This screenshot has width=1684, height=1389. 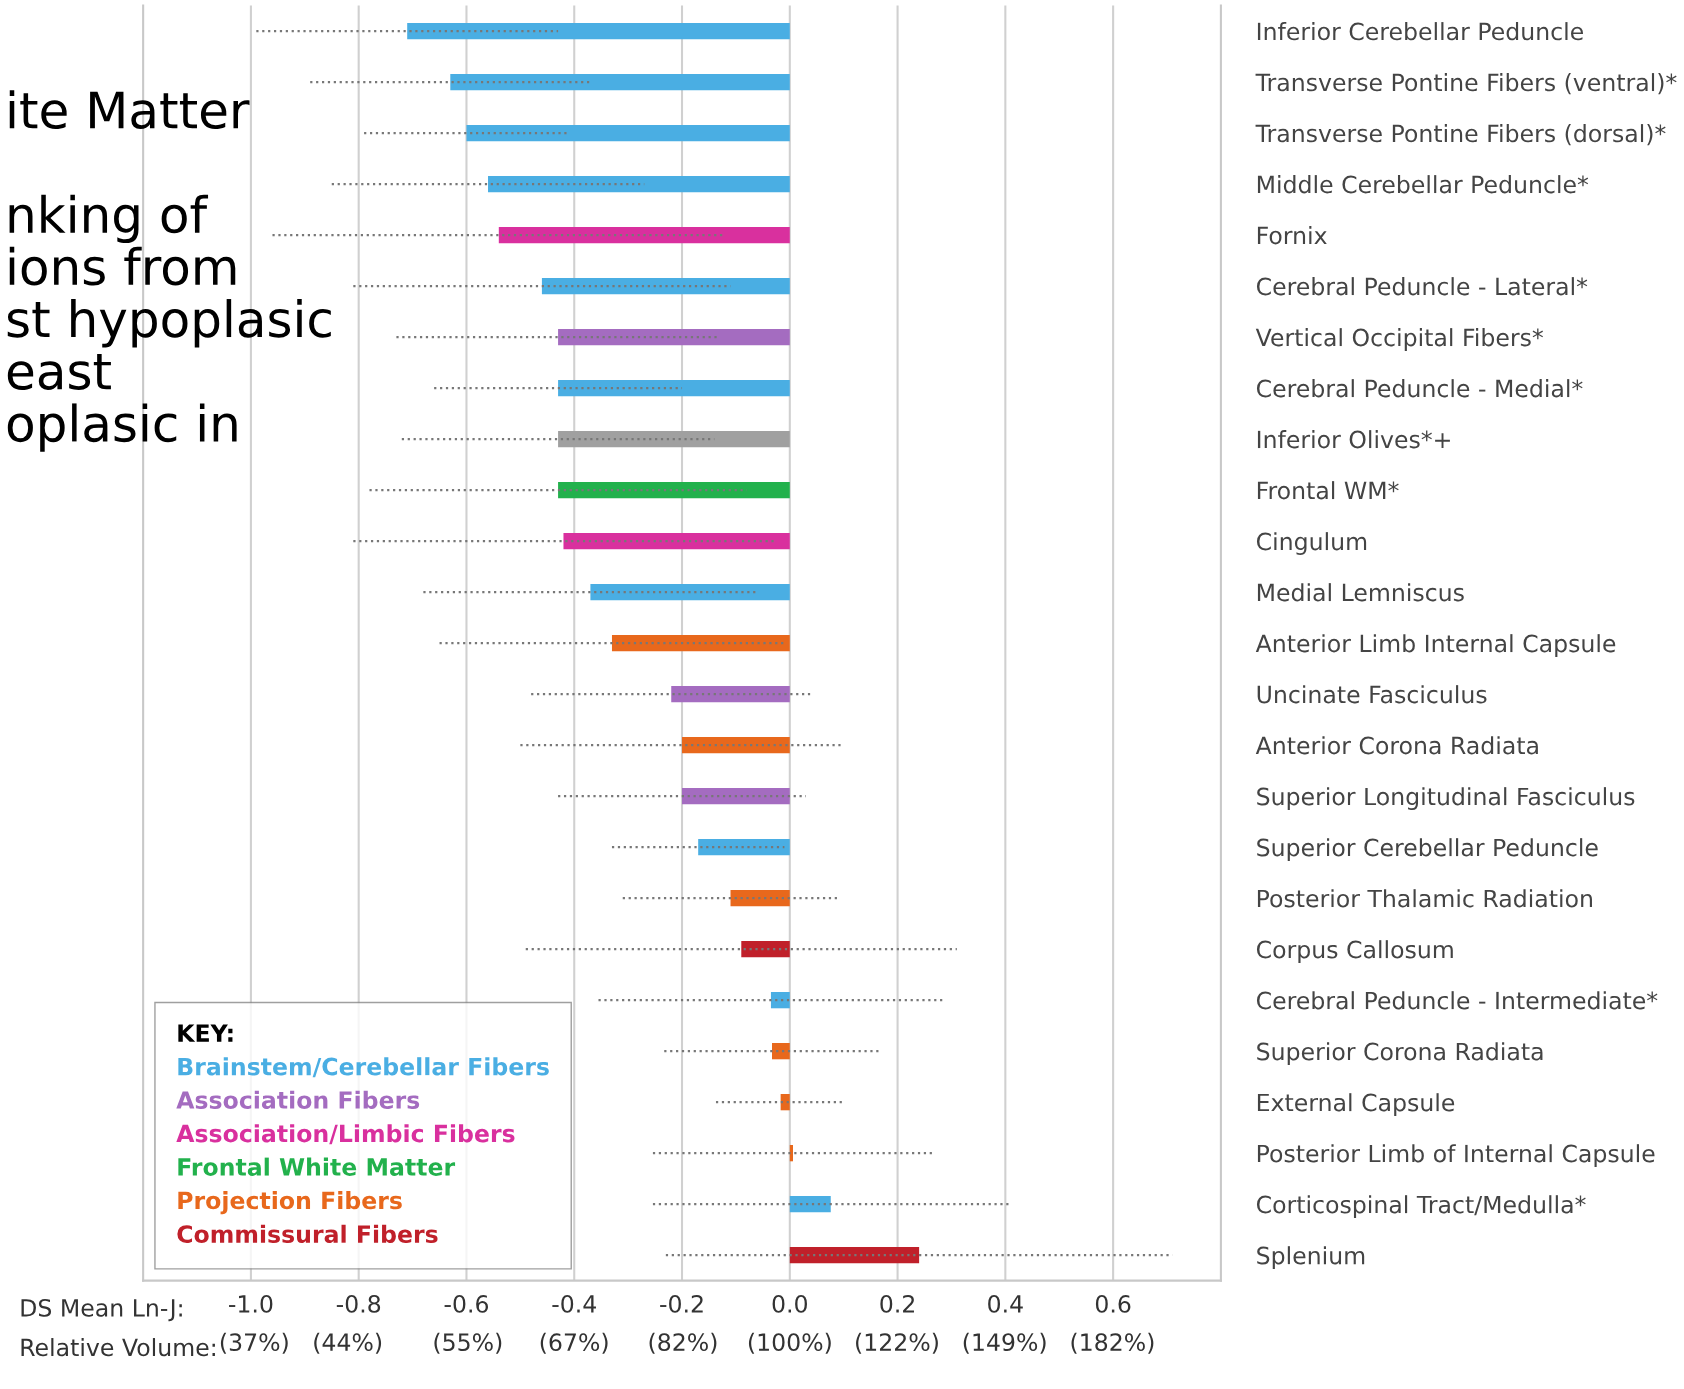 I want to click on y-tick-label: Posterior Limb of Internal Capsule, so click(x=1456, y=1156).